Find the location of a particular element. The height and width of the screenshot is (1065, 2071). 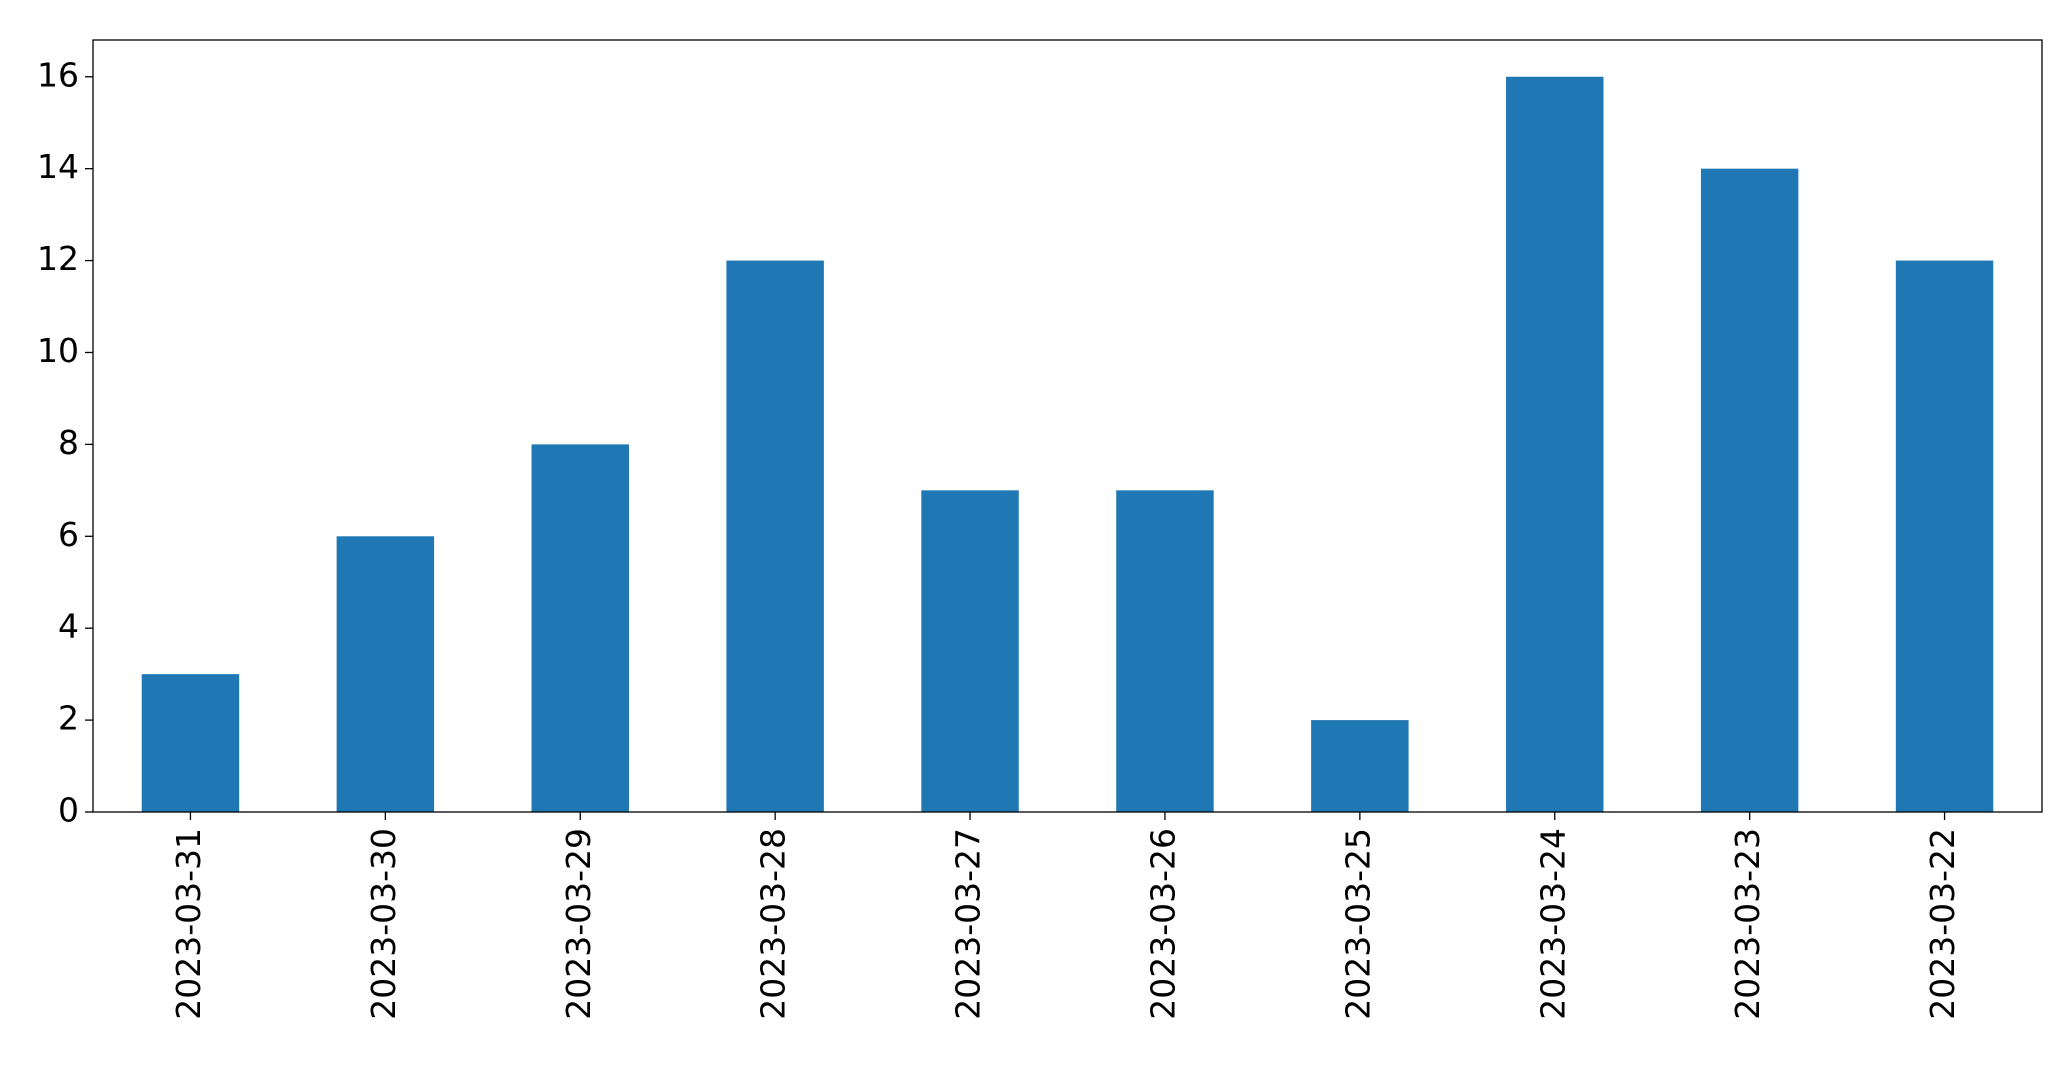

x-tick-label: 2023-03-22 is located at coordinates (1942, 924).